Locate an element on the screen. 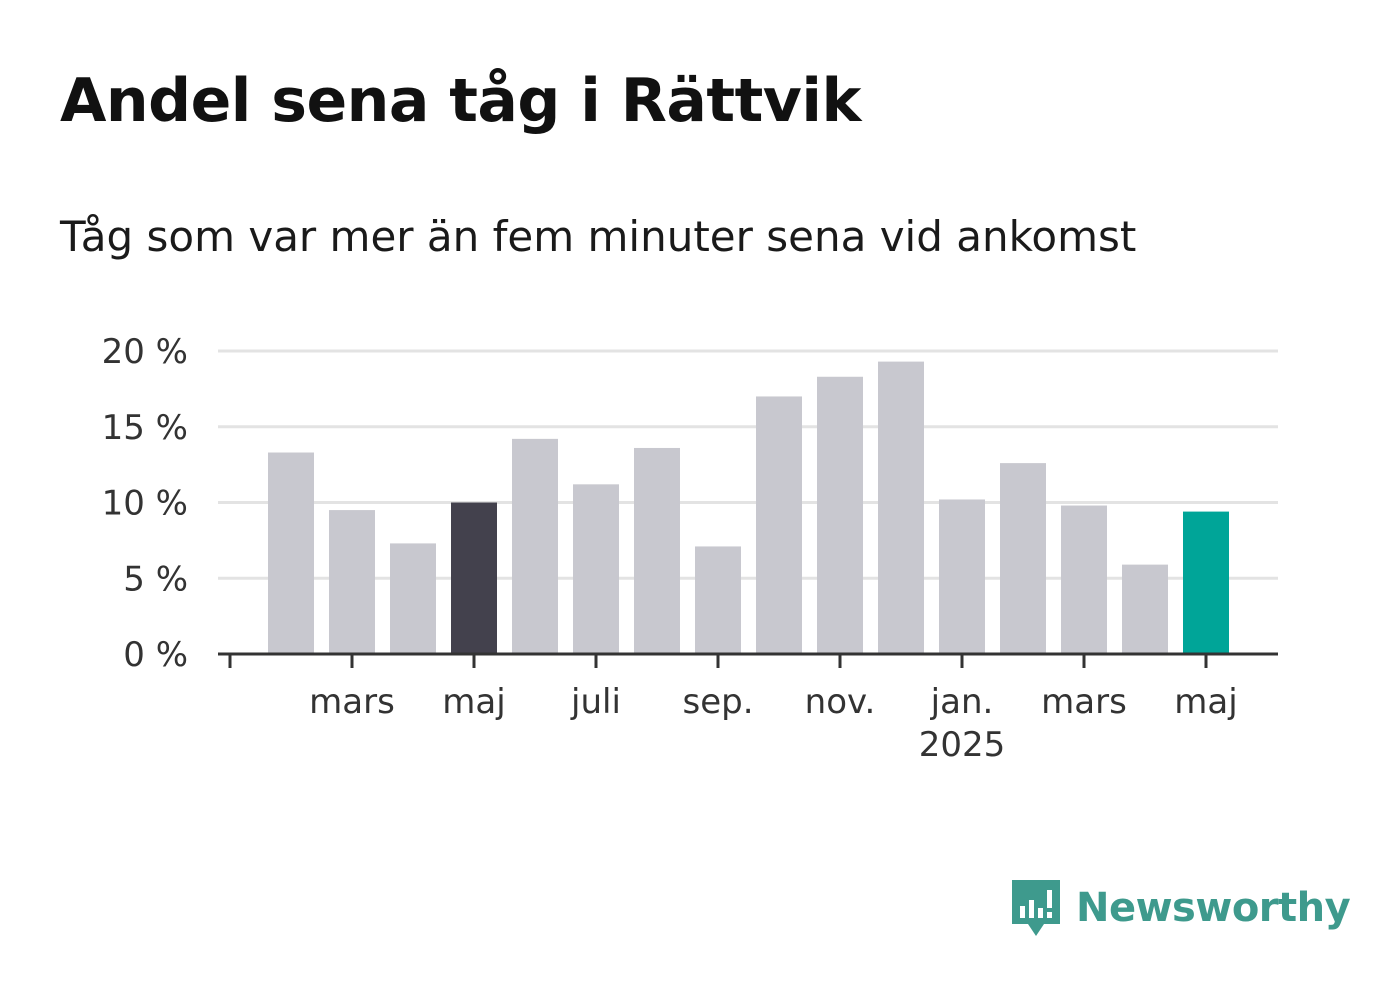 This screenshot has height=999, width=1382. x-tick-label: nov. is located at coordinates (840, 702).